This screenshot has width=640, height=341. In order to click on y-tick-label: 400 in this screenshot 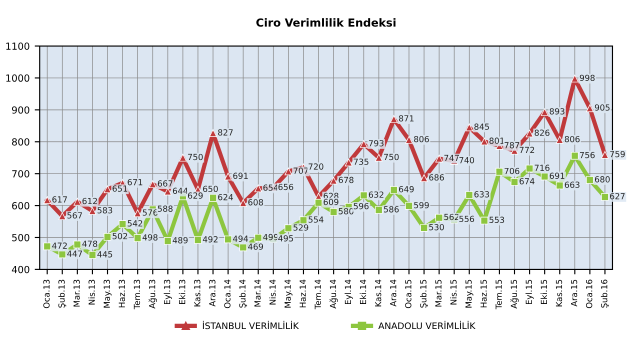, I will do `click(21, 270)`.